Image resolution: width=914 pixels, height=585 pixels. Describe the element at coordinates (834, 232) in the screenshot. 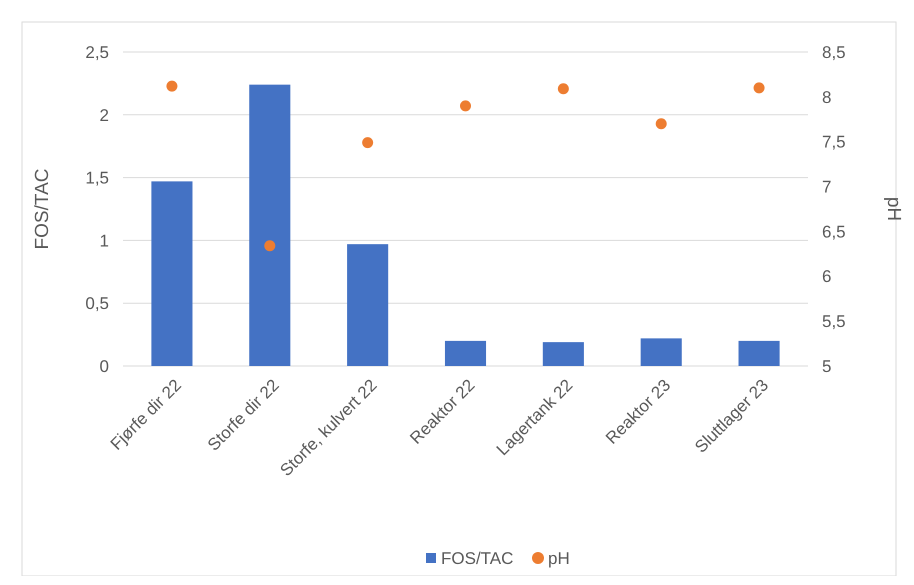

I see `y2-tick-label: 6,5` at that location.